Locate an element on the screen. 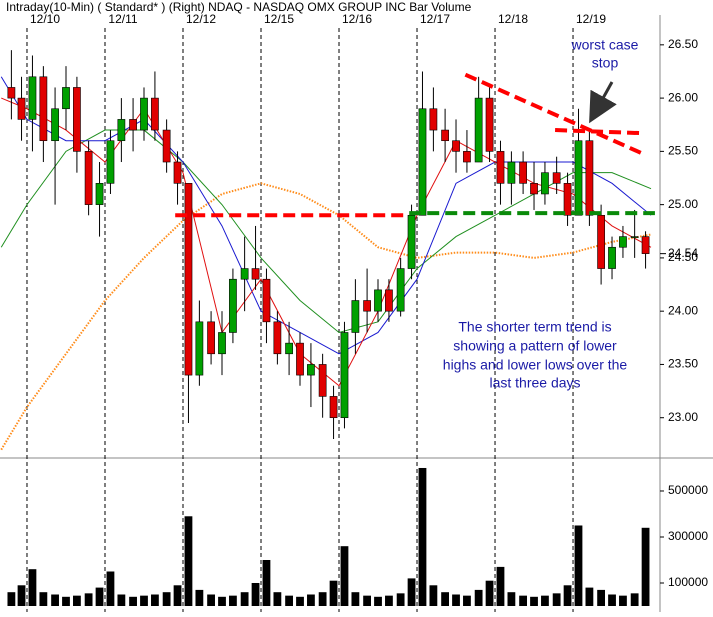  y-tick-label: 24.00 is located at coordinates (683, 310).